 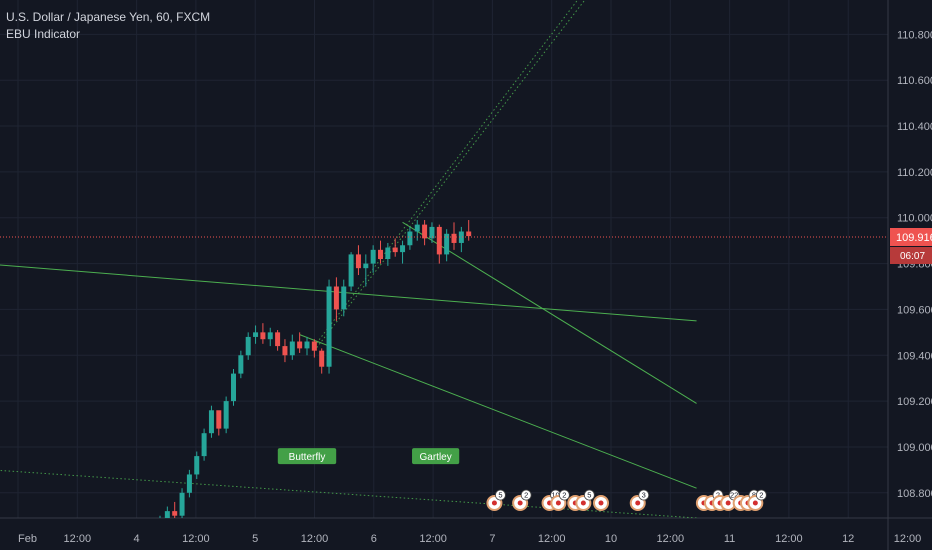 What do you see at coordinates (914, 81) in the screenshot?
I see `y-tick-label: 110.600` at bounding box center [914, 81].